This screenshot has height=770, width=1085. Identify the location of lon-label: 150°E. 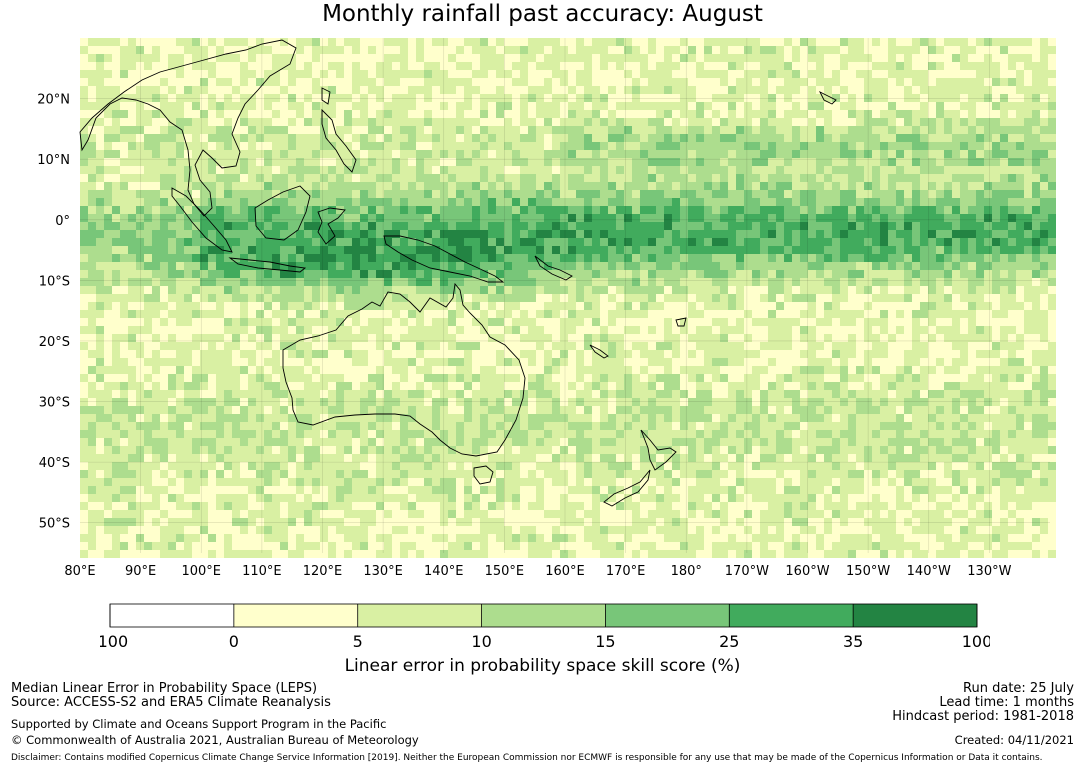
(505, 571).